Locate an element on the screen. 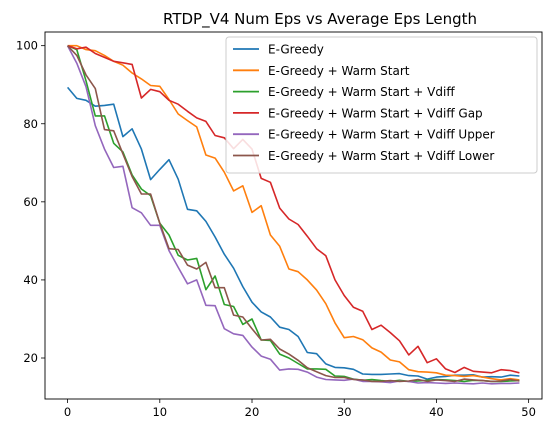  y-tick-label: 60 is located at coordinates (30, 202).